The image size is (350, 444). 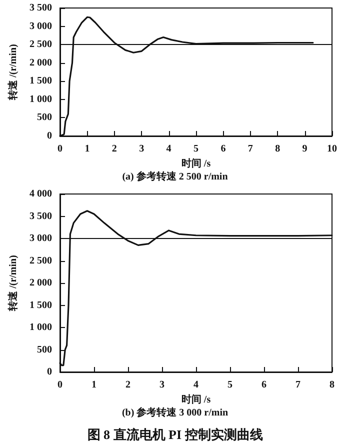 I want to click on text: (b) 参考转速 3 000 r/min, so click(x=175, y=412).